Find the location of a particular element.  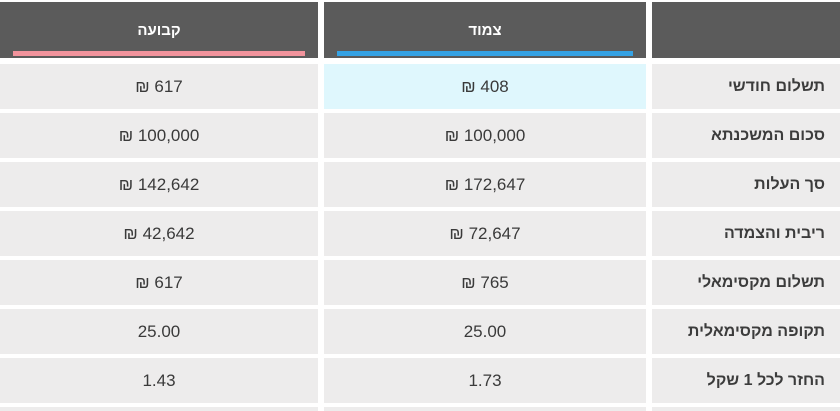

linked-value-cell: ₪ 100,000 is located at coordinates (485, 135).